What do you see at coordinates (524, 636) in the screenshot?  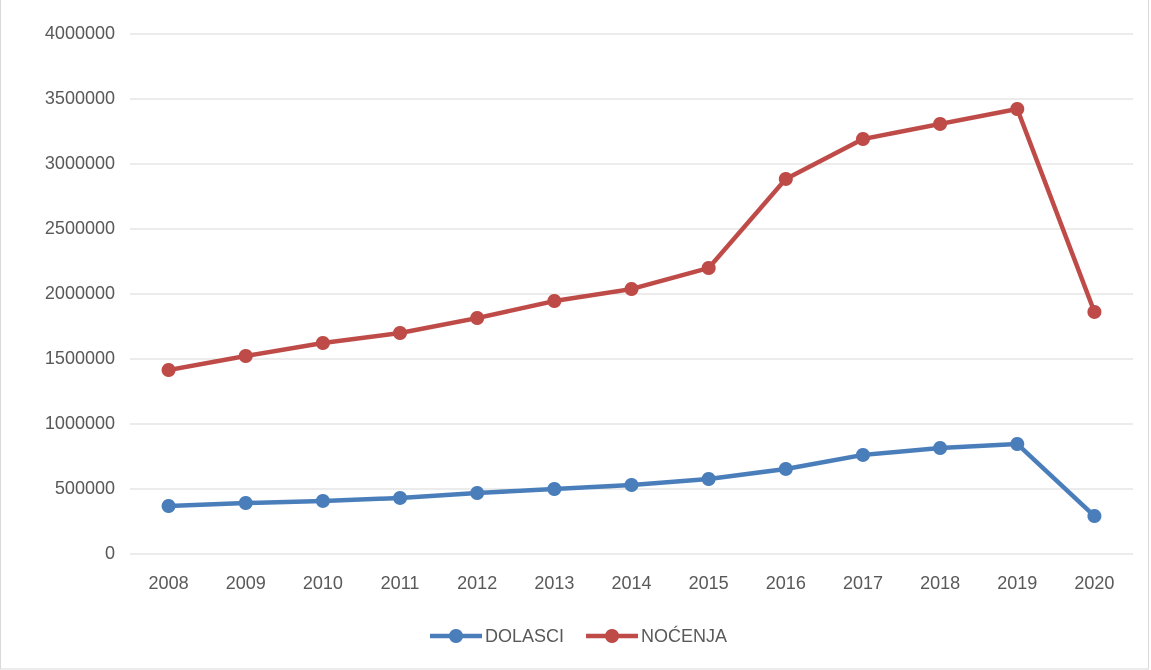 I see `legend-label: DOLASCI` at bounding box center [524, 636].